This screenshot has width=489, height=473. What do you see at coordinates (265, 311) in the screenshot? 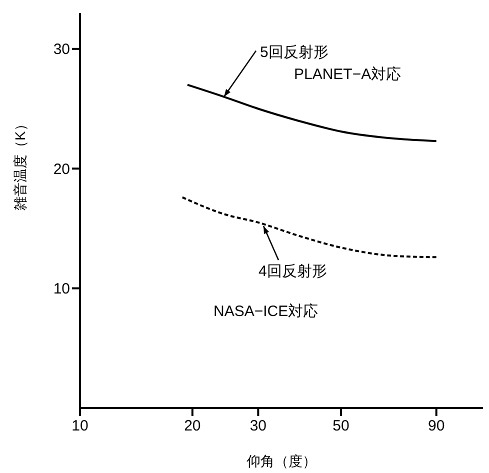
I see `annotation: NASA−ICE対応` at bounding box center [265, 311].